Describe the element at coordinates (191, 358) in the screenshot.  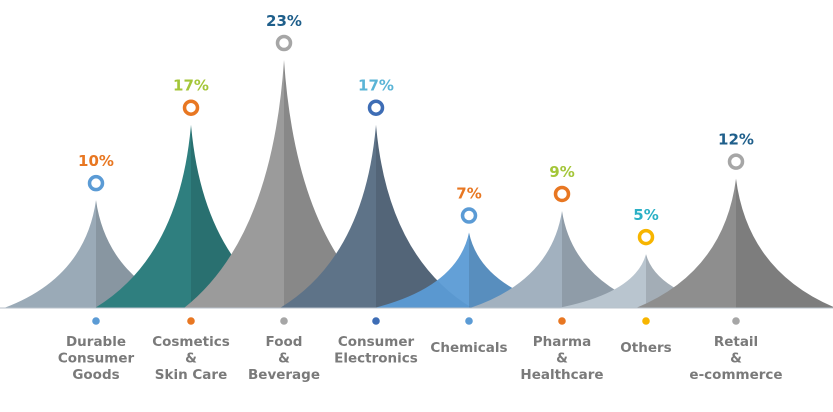
I see `category-label: Cosmetics & Skin Care` at that location.